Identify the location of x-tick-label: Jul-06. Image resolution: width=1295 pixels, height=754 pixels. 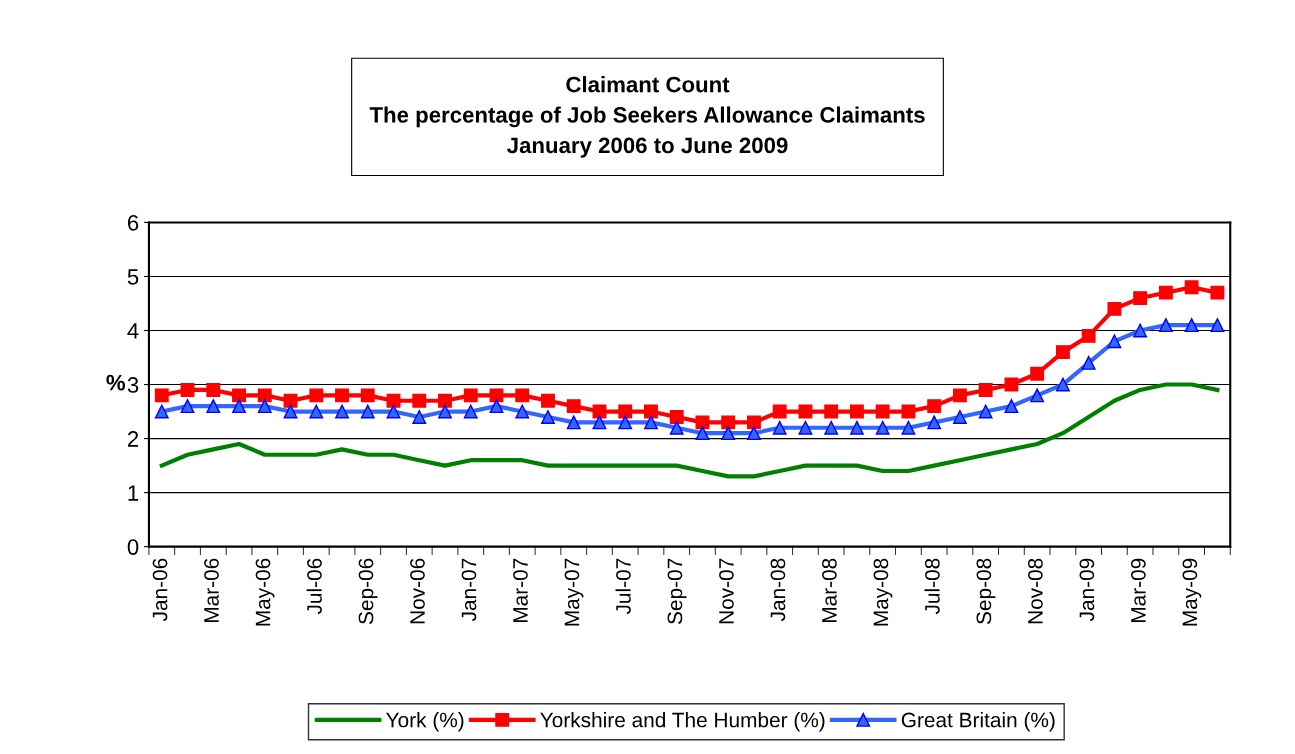
(314, 586).